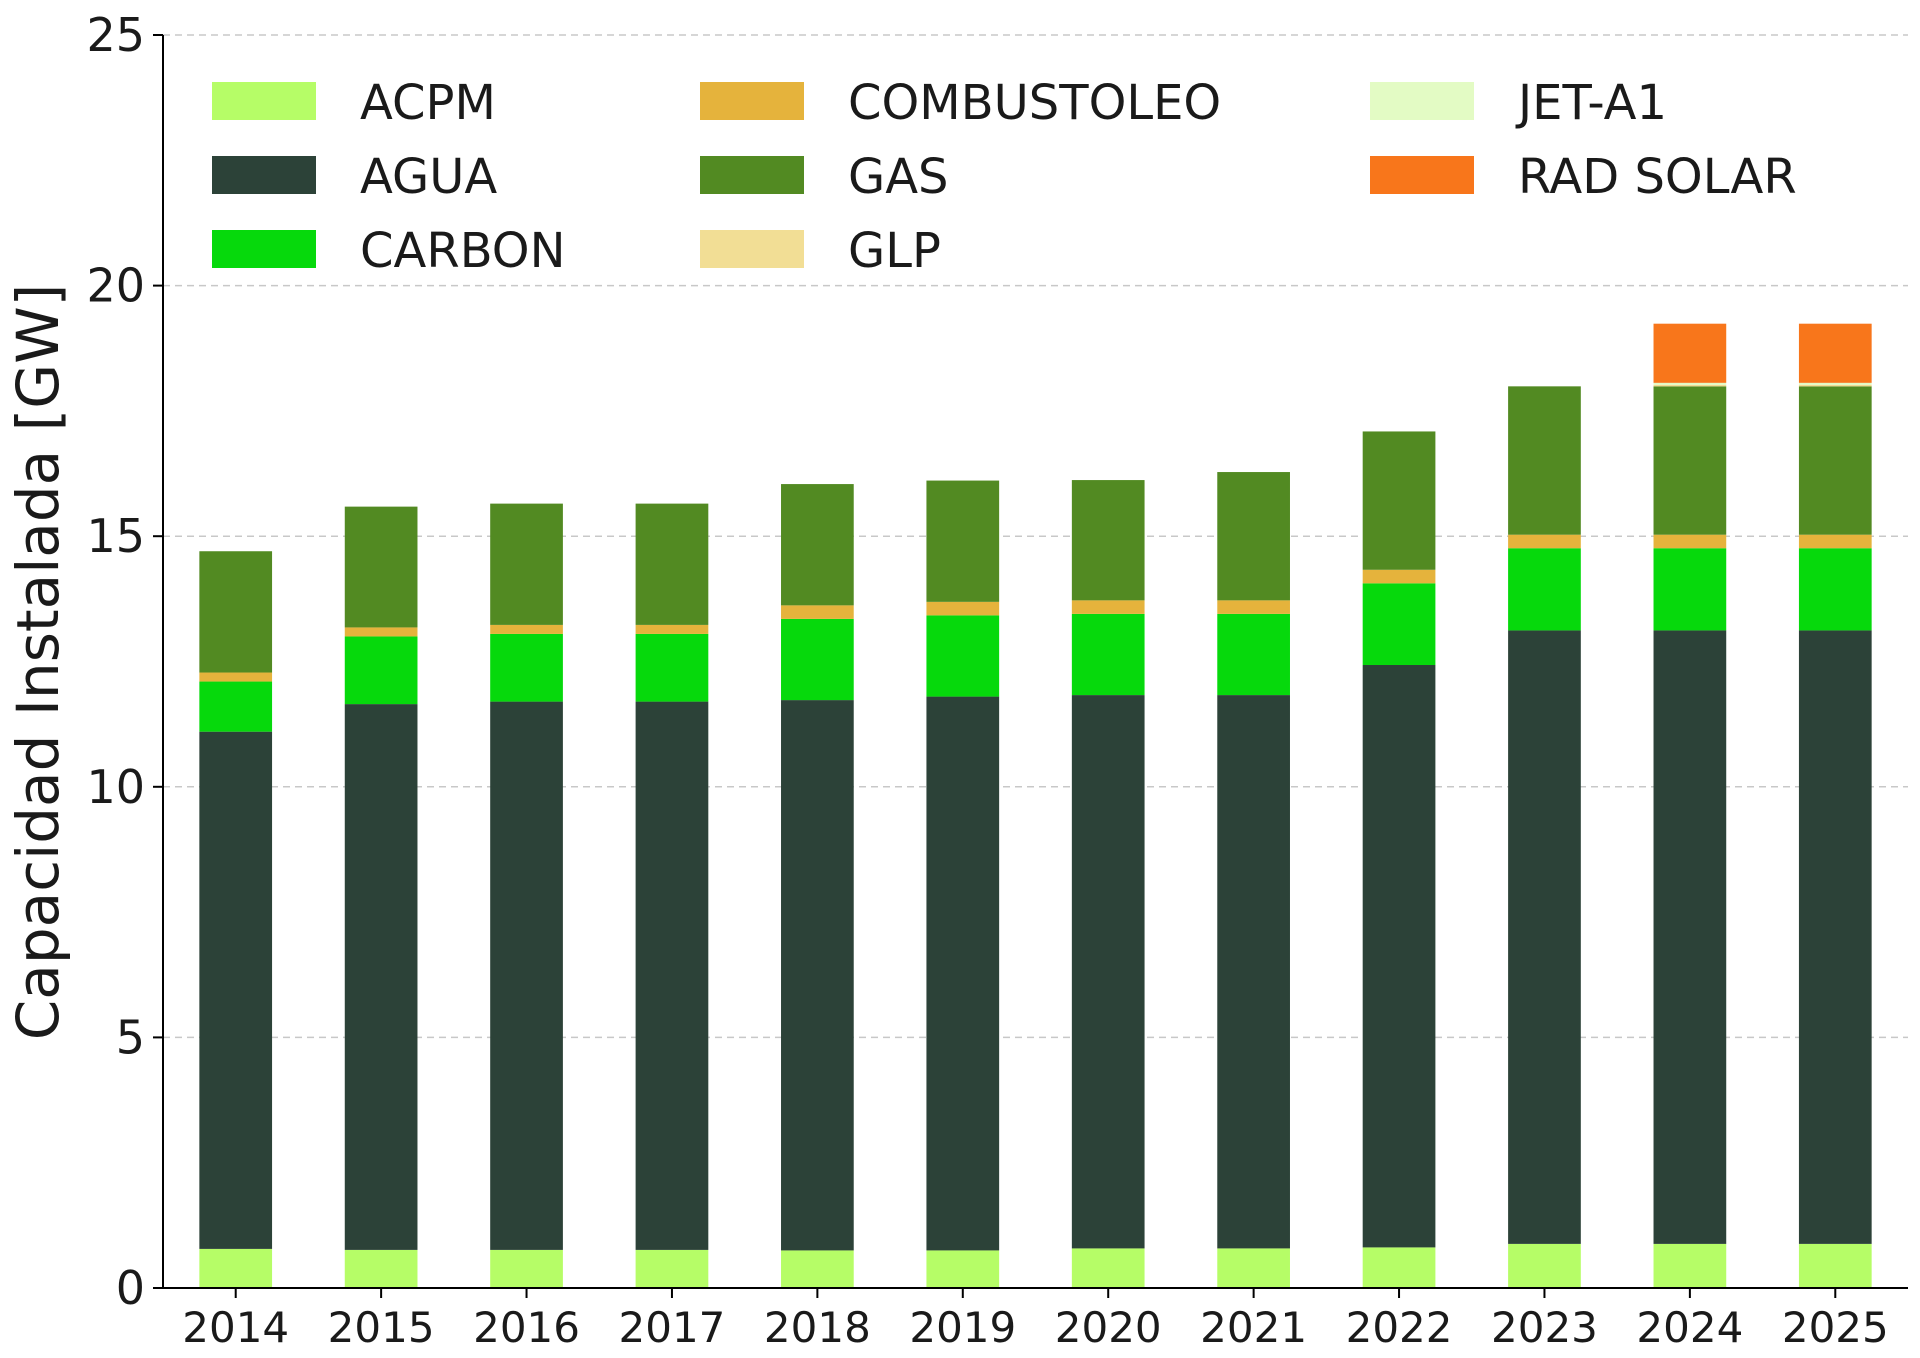  I want to click on x-tick-label: 2014, so click(235, 1327).